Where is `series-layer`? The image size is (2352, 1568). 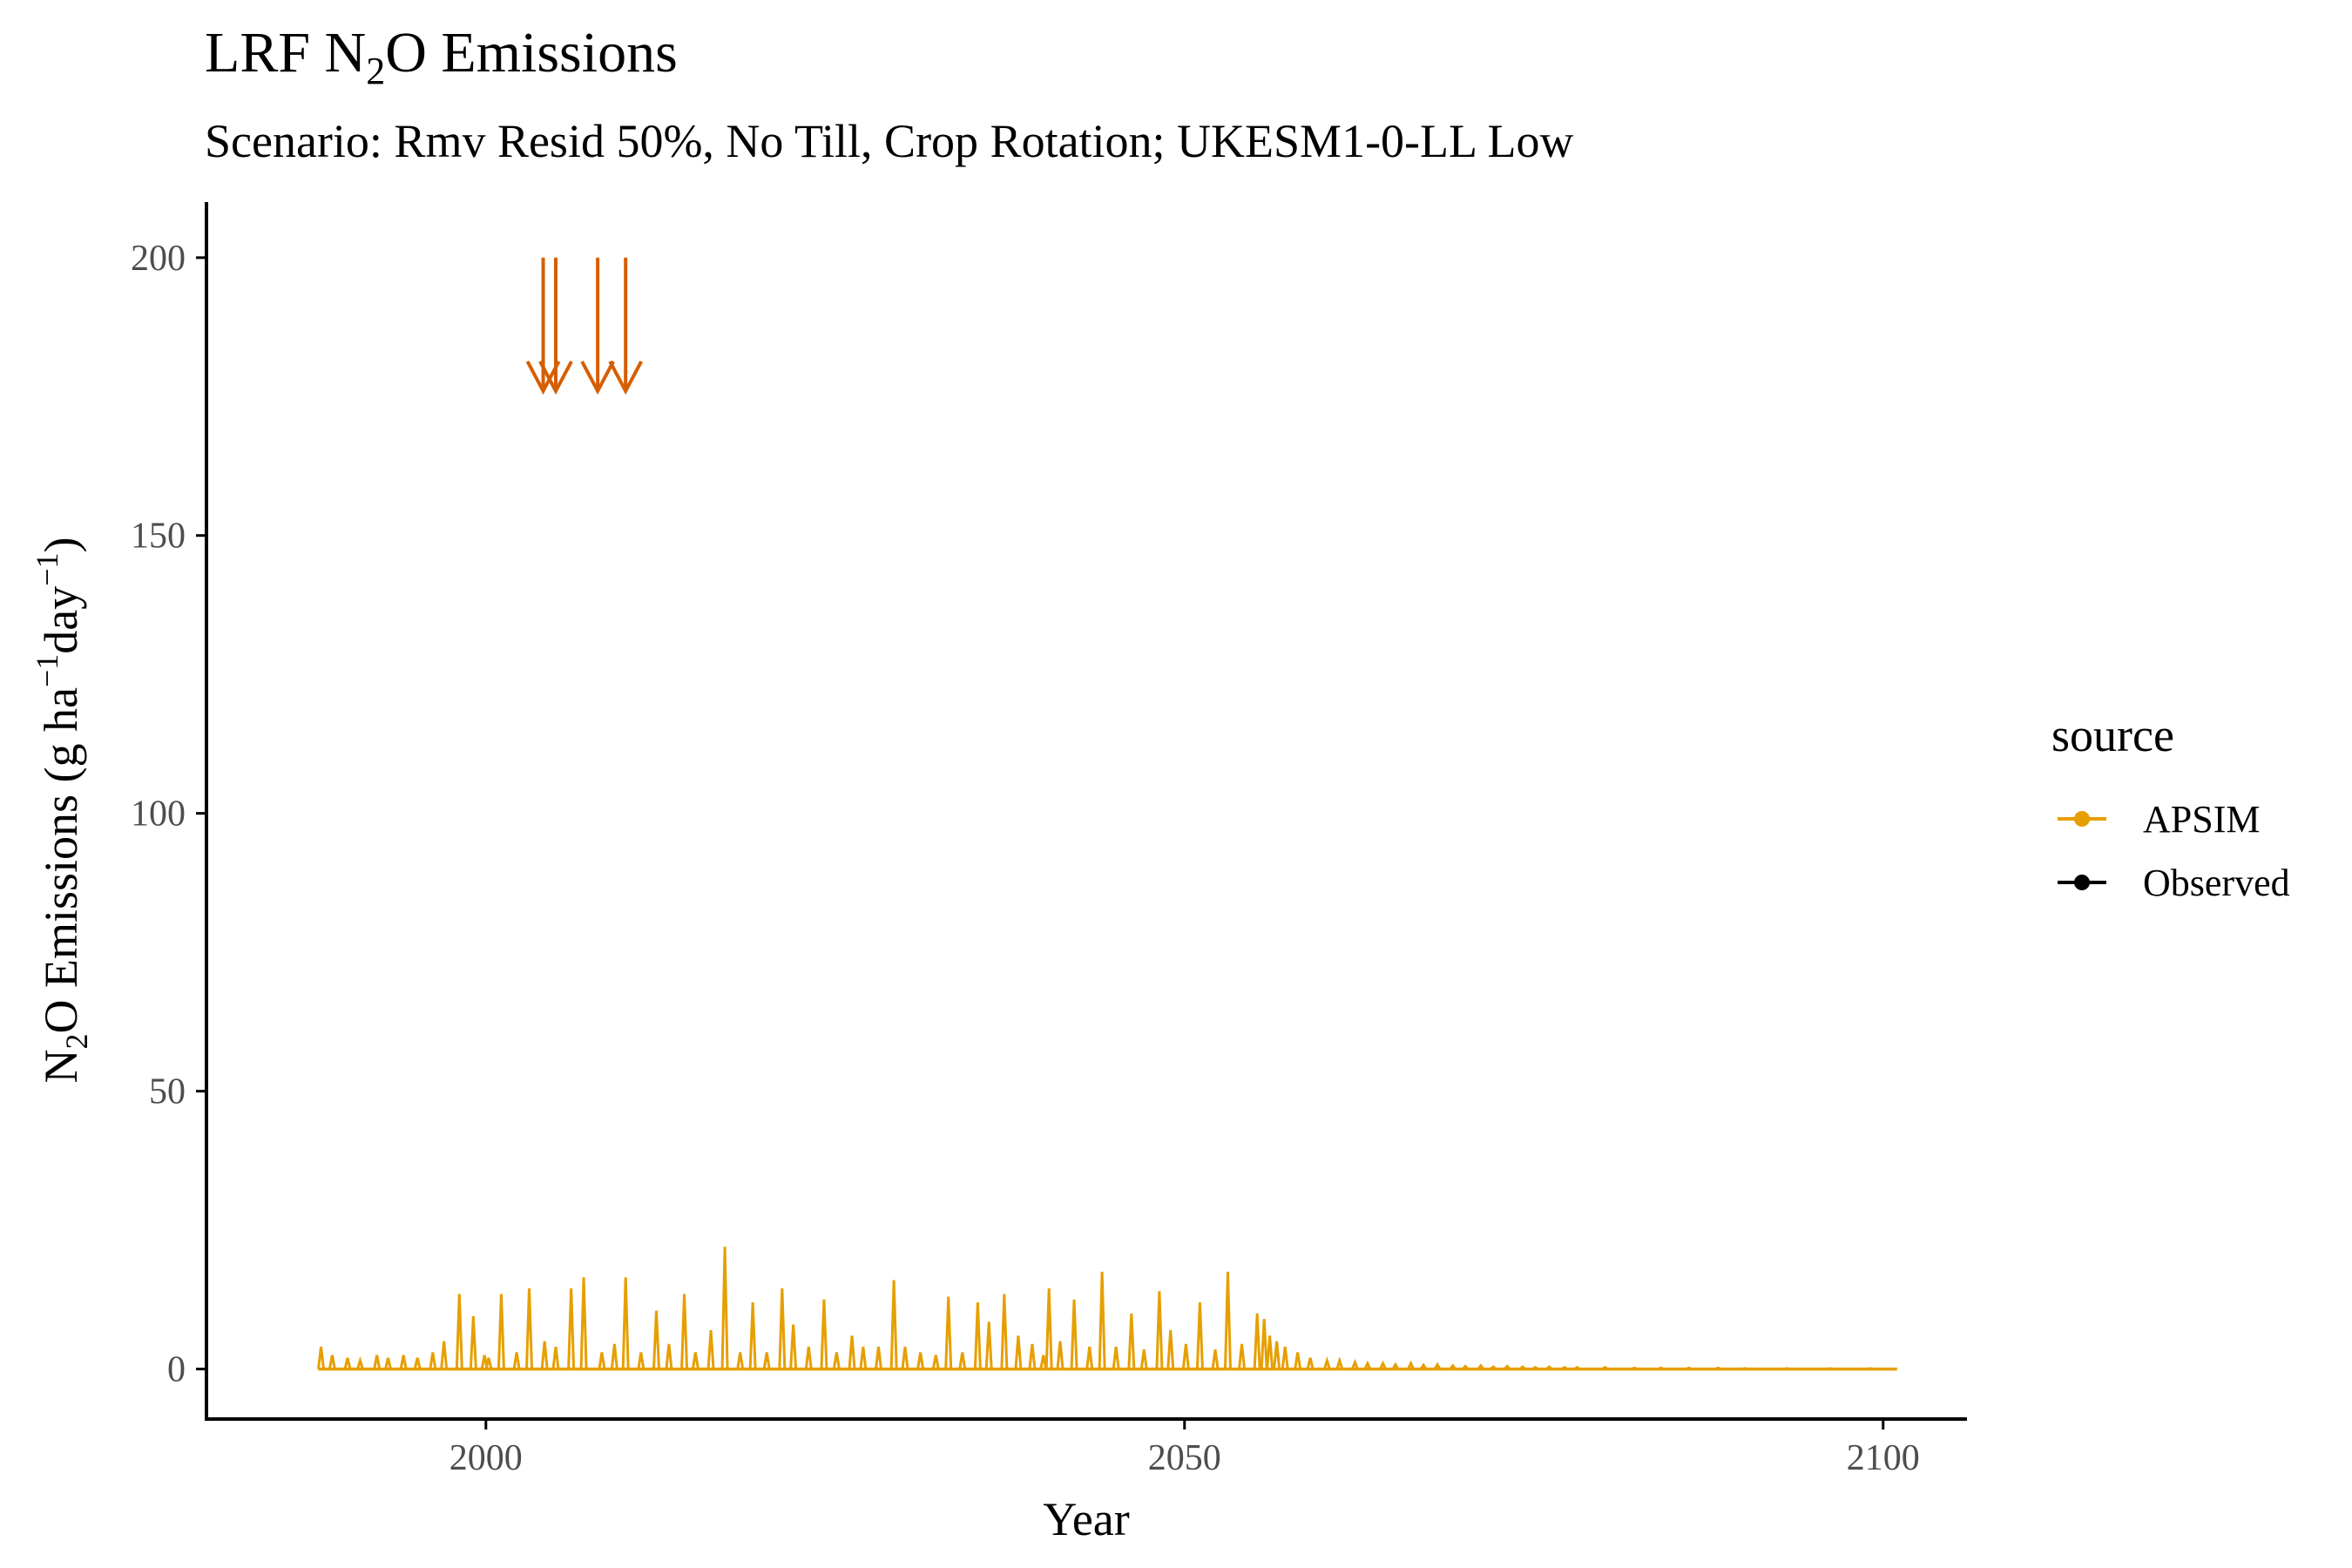
series-layer is located at coordinates (1107, 1309).